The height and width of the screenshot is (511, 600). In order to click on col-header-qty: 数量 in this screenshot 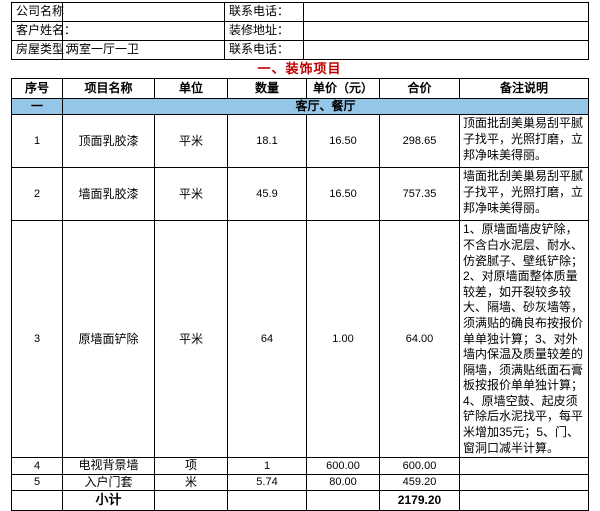, I will do `click(267, 88)`.